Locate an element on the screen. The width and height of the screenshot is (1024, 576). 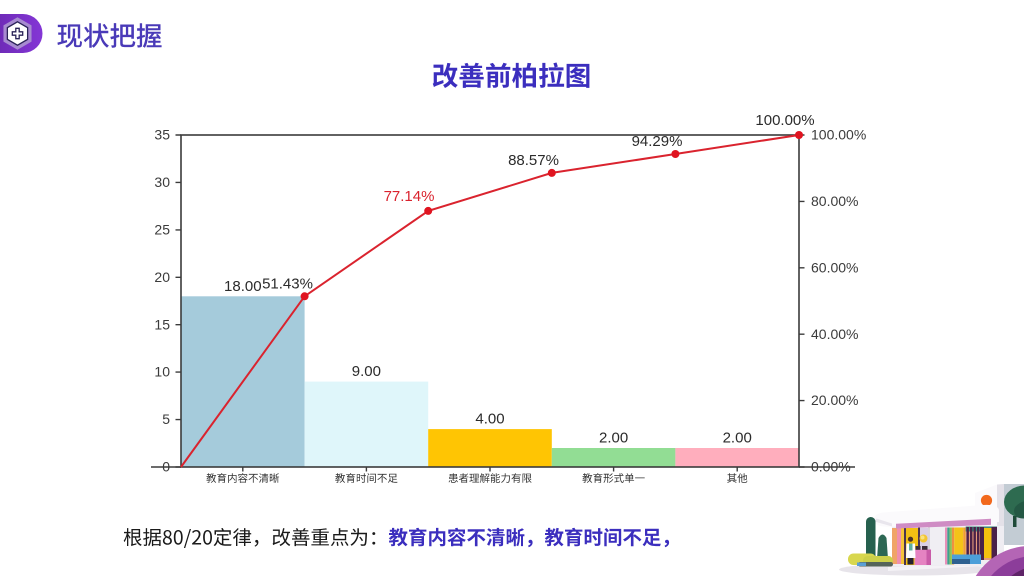
svg-text: 30 is located at coordinates (162, 182).